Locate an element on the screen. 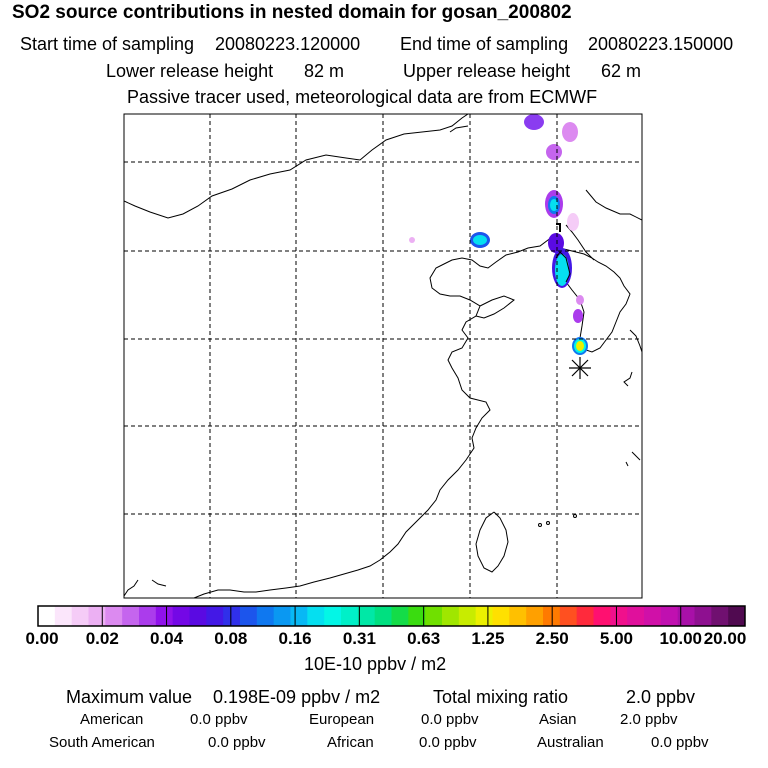 The height and width of the screenshot is (768, 768). end-time-value: 20080223.150000 is located at coordinates (661, 44).